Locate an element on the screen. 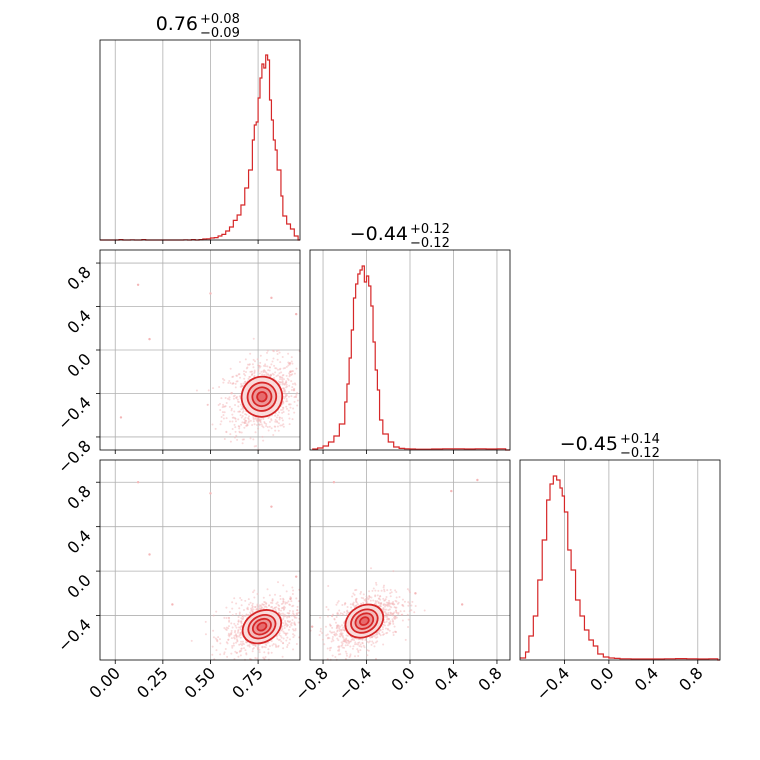  panel-0-0-title-minus: −0.09 is located at coordinates (220, 33).